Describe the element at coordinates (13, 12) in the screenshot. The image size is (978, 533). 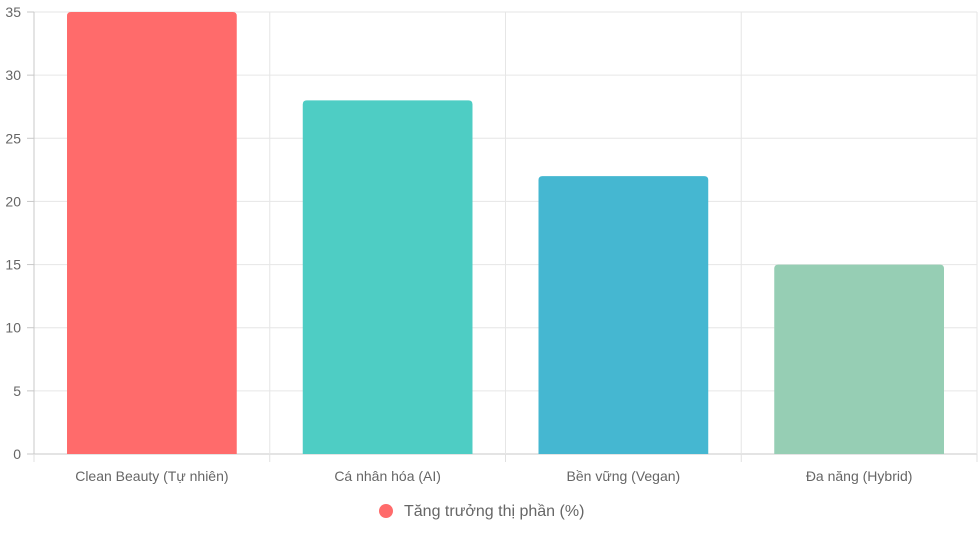
I see `y-tick-label: 35` at that location.